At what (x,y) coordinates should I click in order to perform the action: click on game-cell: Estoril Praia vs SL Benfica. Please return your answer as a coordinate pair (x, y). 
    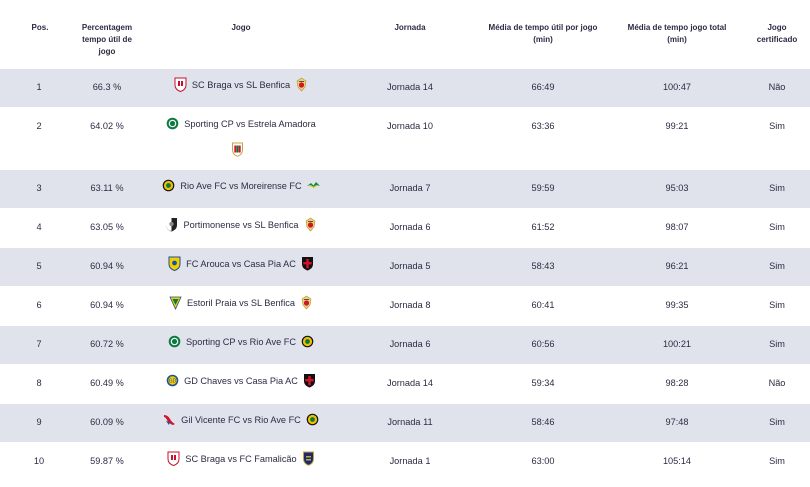
    Looking at the image, I should click on (241, 302).